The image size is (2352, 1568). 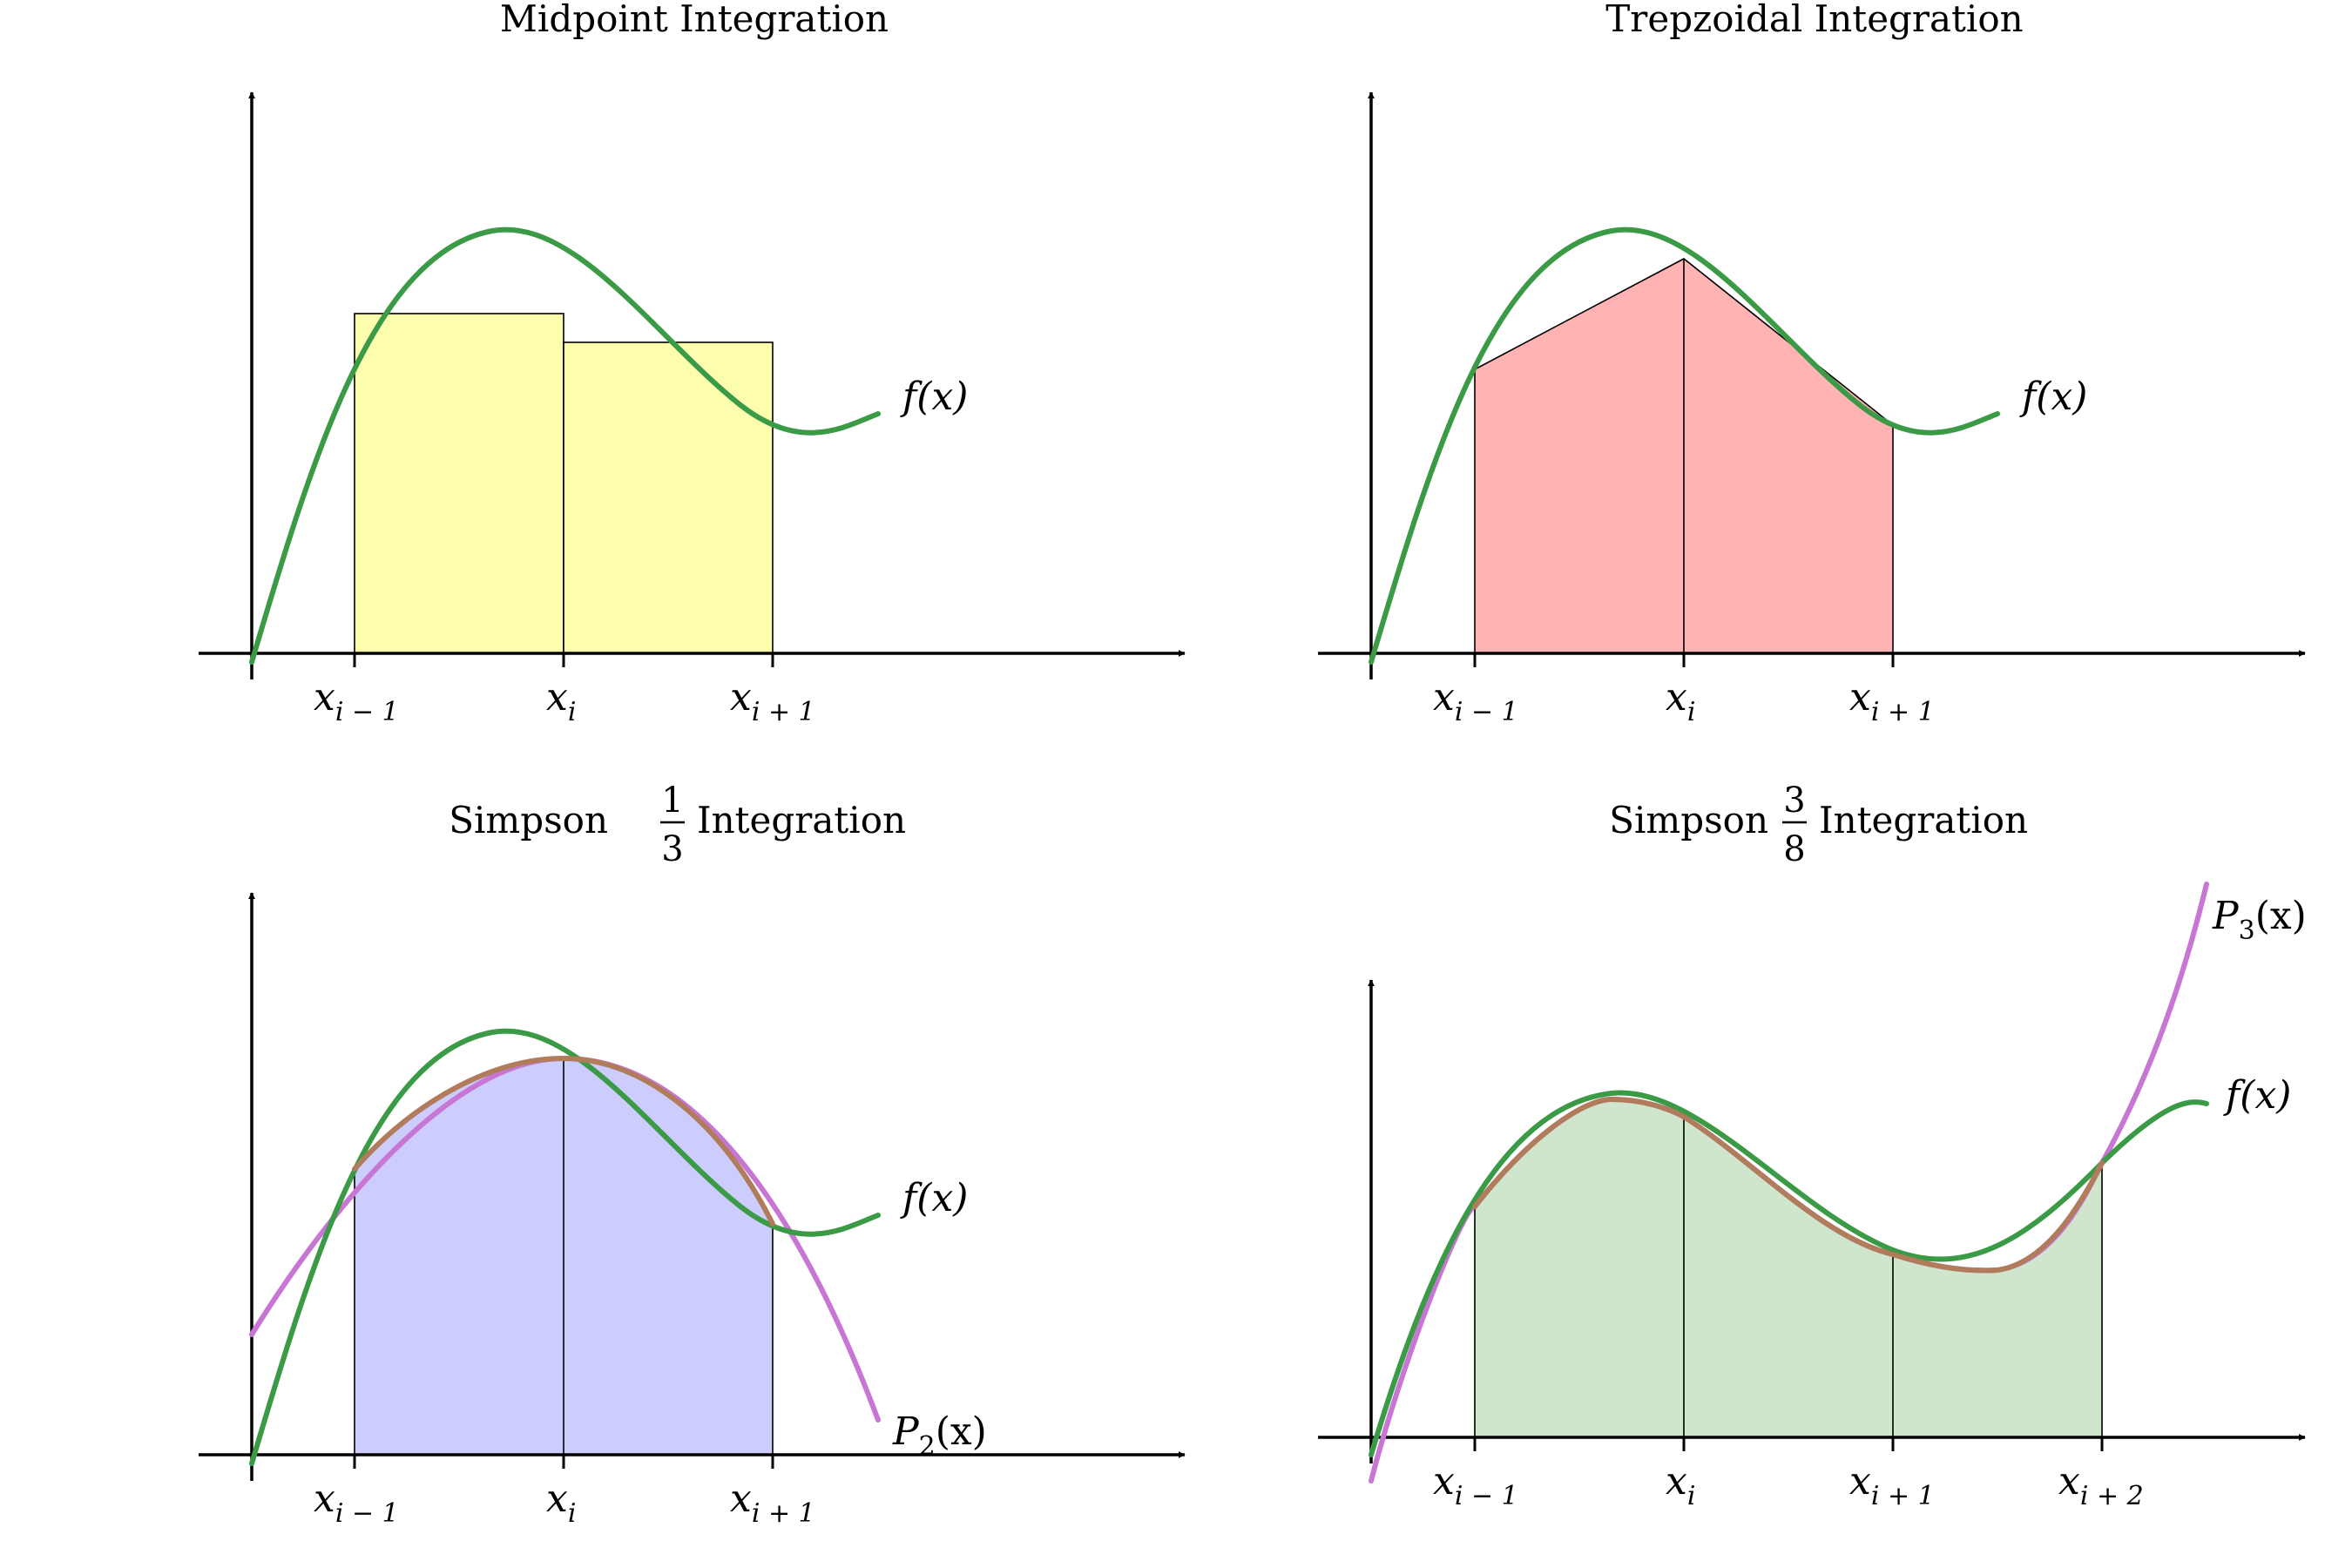 What do you see at coordinates (668, 497) in the screenshot?
I see `midpoint-rectangle-right` at bounding box center [668, 497].